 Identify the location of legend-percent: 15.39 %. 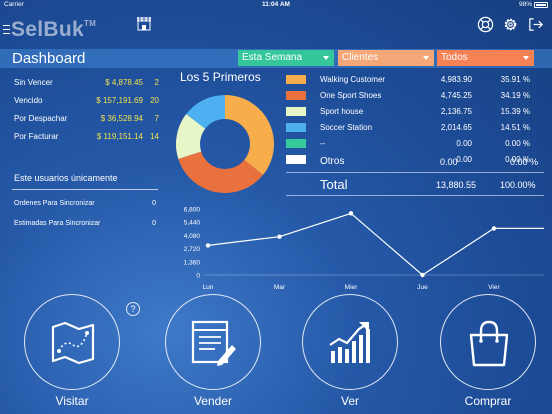
(515, 111).